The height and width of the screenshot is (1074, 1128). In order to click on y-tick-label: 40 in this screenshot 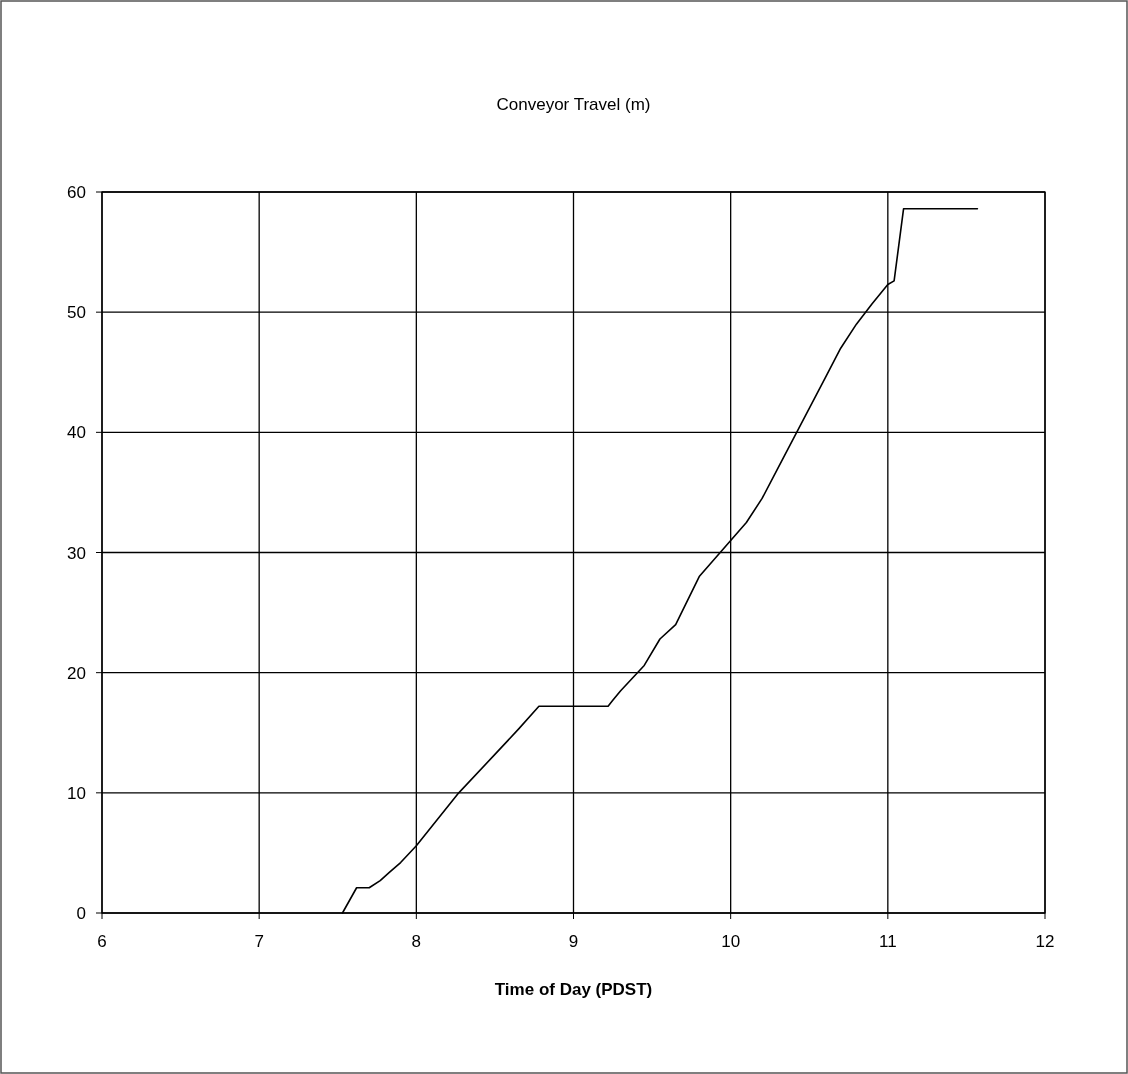, I will do `click(76, 433)`.